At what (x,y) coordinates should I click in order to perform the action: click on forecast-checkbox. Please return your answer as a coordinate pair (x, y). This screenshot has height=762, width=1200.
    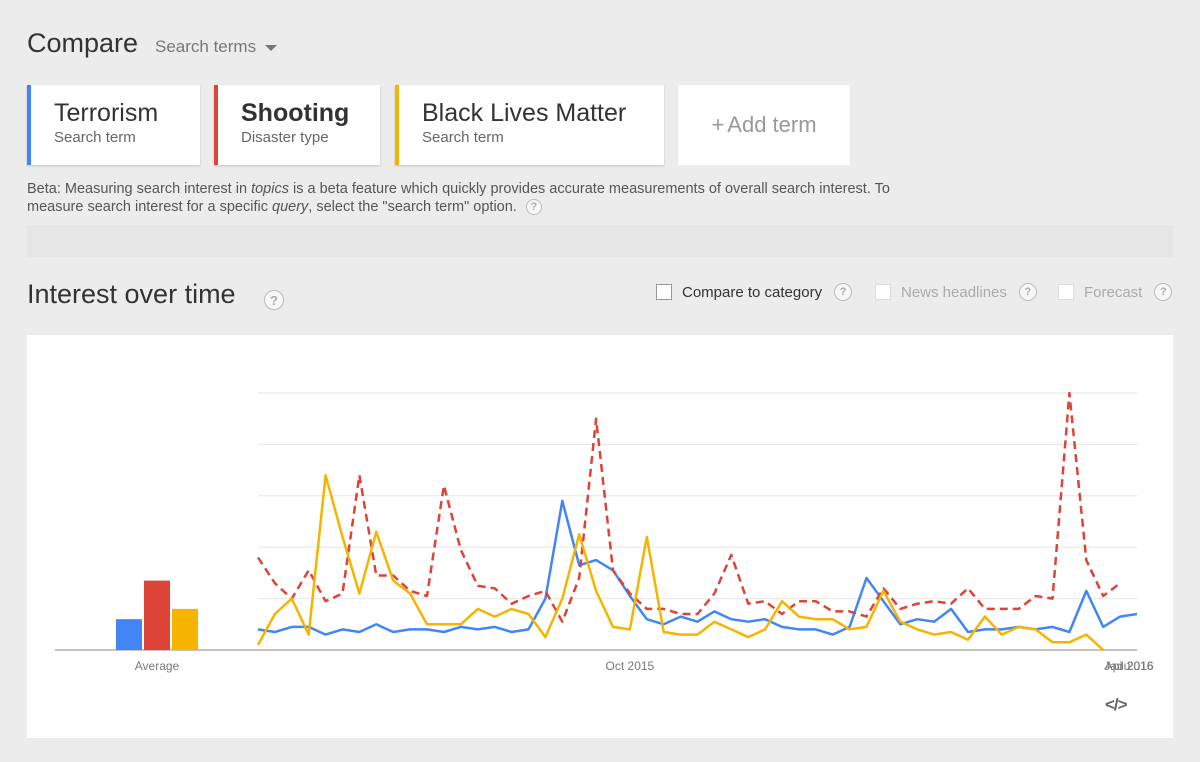
    Looking at the image, I should click on (1066, 292).